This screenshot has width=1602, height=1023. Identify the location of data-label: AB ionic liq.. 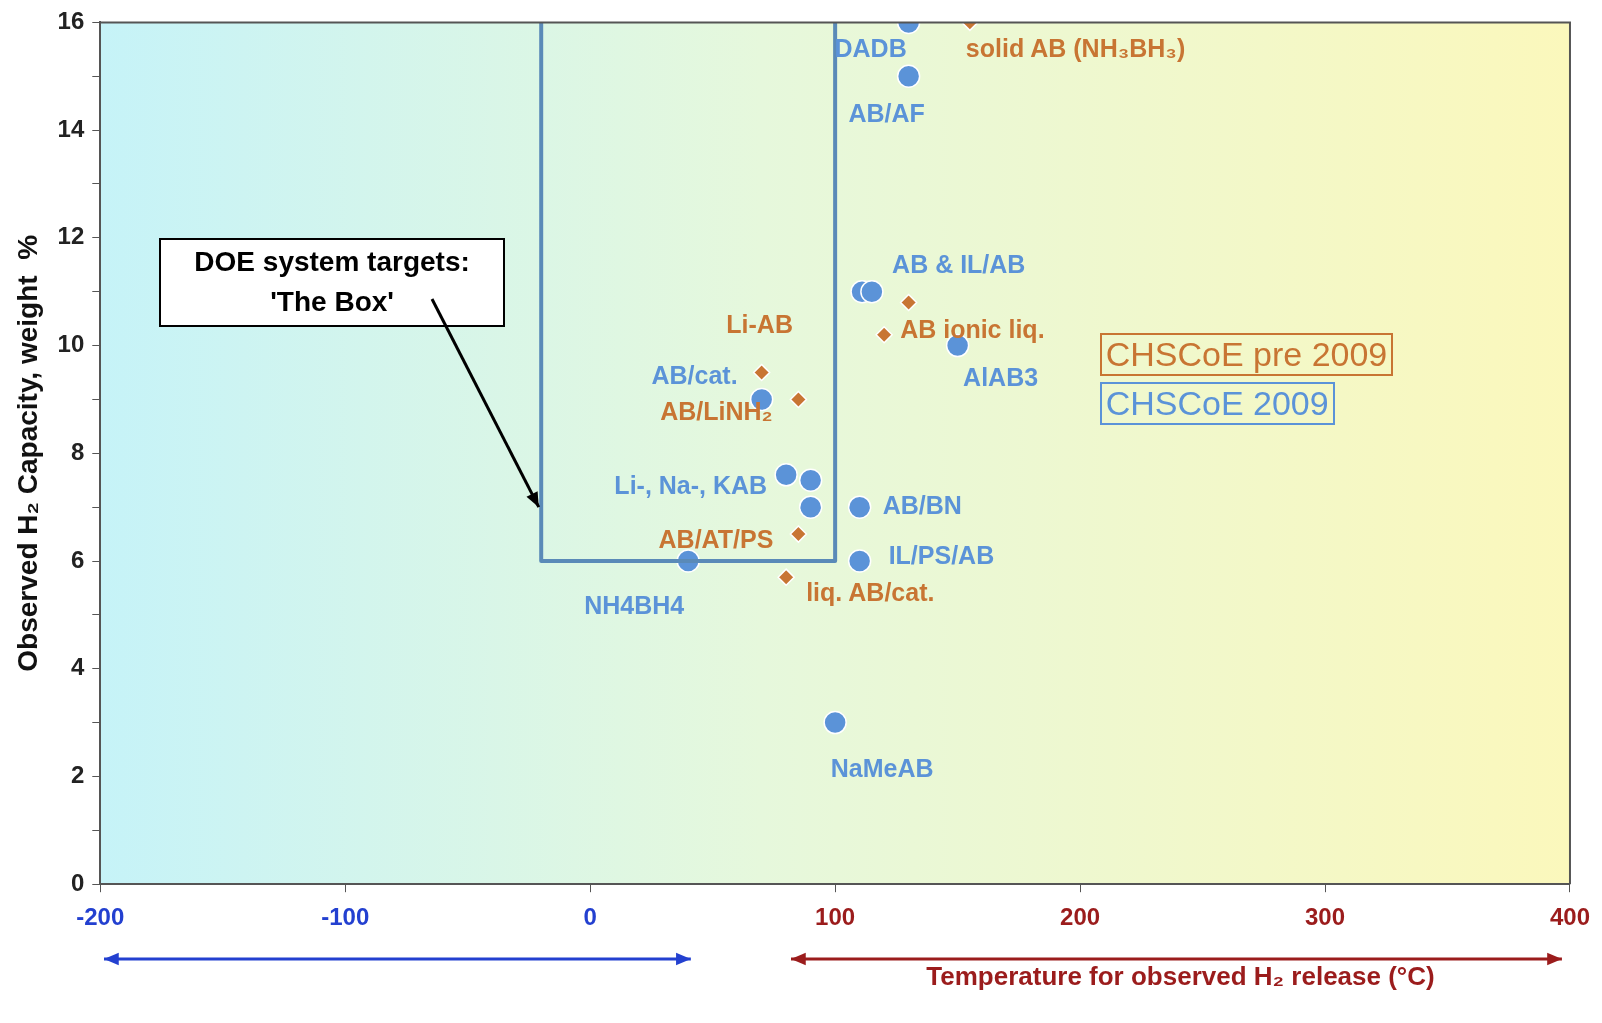
(972, 328).